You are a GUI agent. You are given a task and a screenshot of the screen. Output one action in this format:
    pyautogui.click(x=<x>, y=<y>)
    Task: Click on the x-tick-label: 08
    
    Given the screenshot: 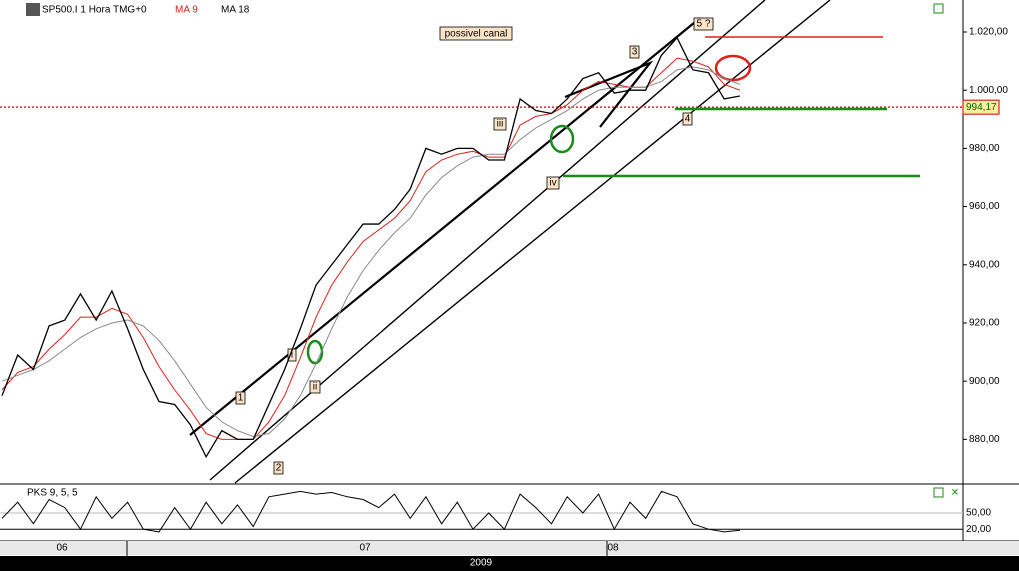 What is the action you would take?
    pyautogui.click(x=613, y=548)
    